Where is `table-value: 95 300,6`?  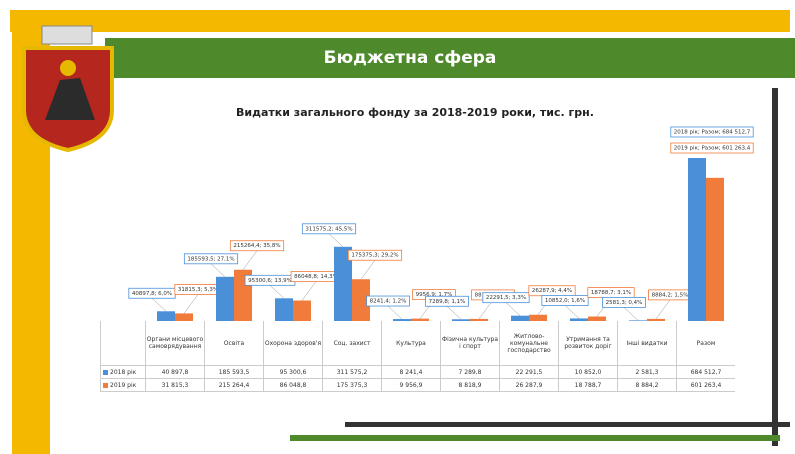 table-value: 95 300,6 is located at coordinates (292, 372).